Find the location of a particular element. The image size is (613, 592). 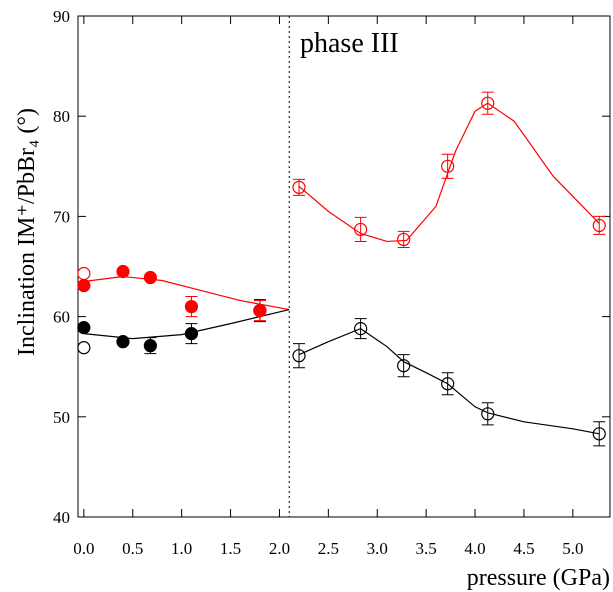

x-tick-label: 3.0 is located at coordinates (377, 548).